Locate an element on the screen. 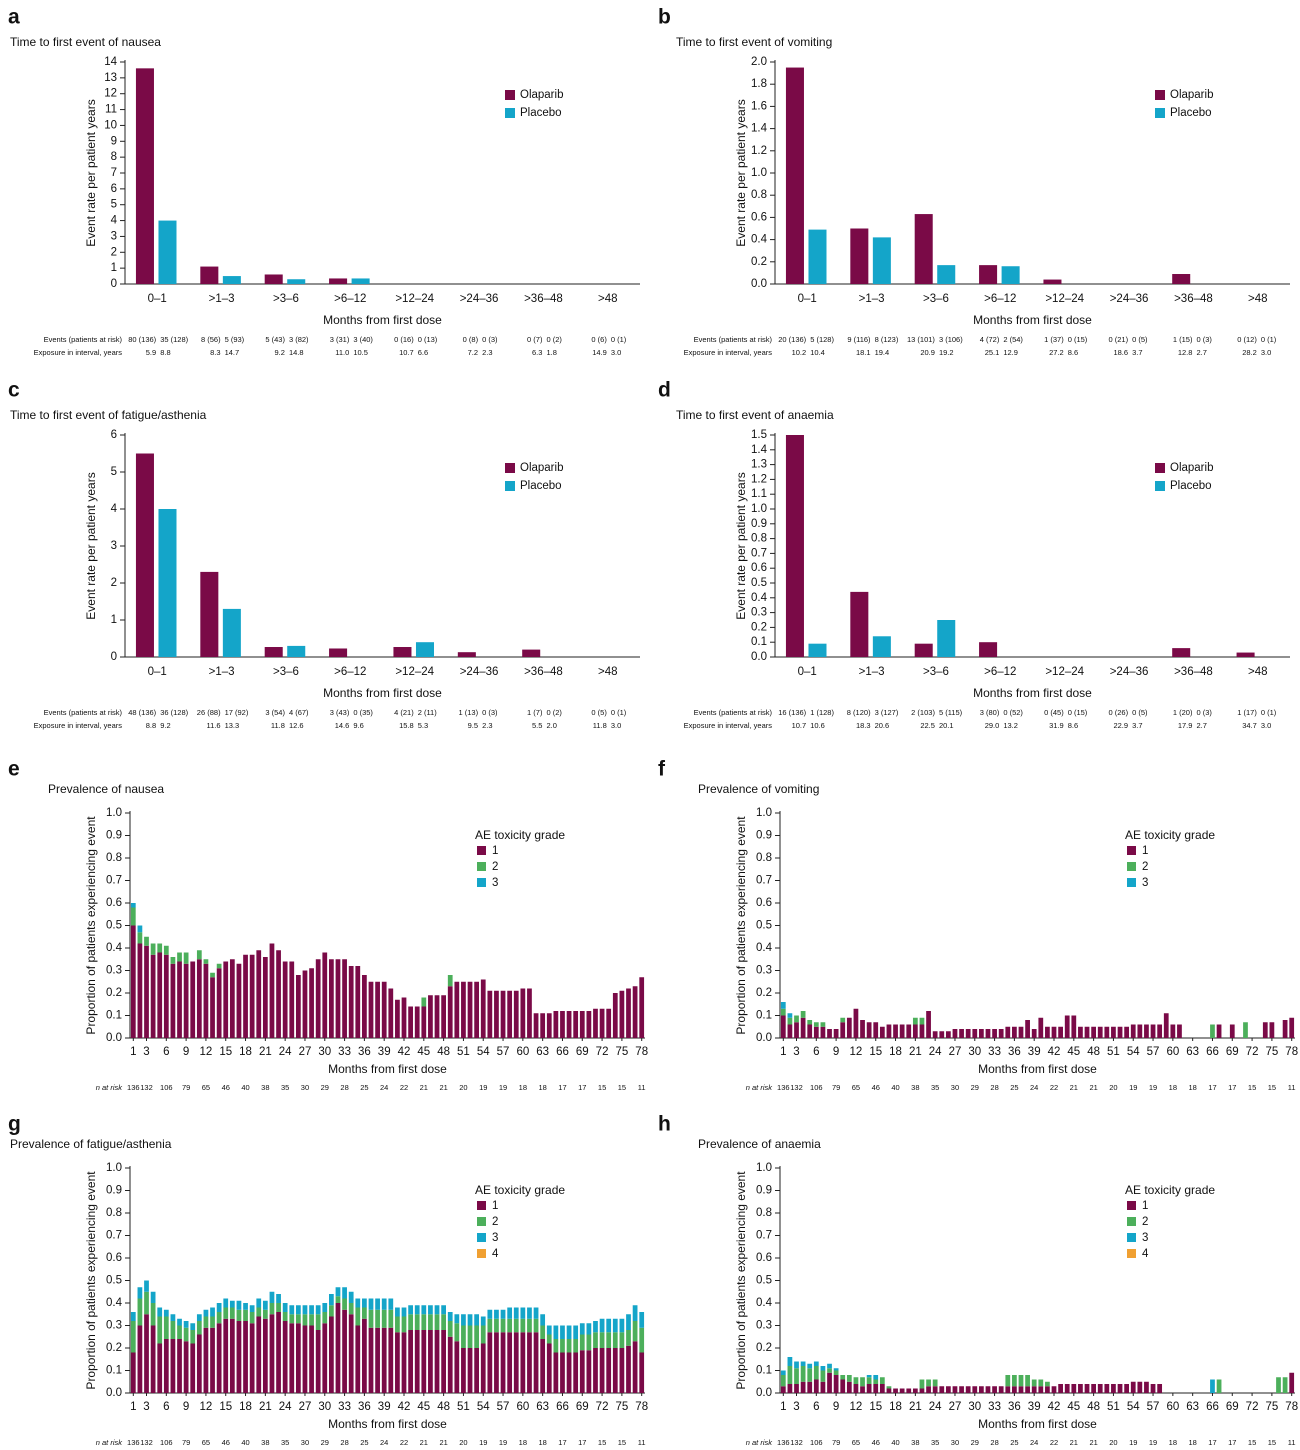 The width and height of the screenshot is (1300, 1450). panel-letter: d is located at coordinates (664, 390).